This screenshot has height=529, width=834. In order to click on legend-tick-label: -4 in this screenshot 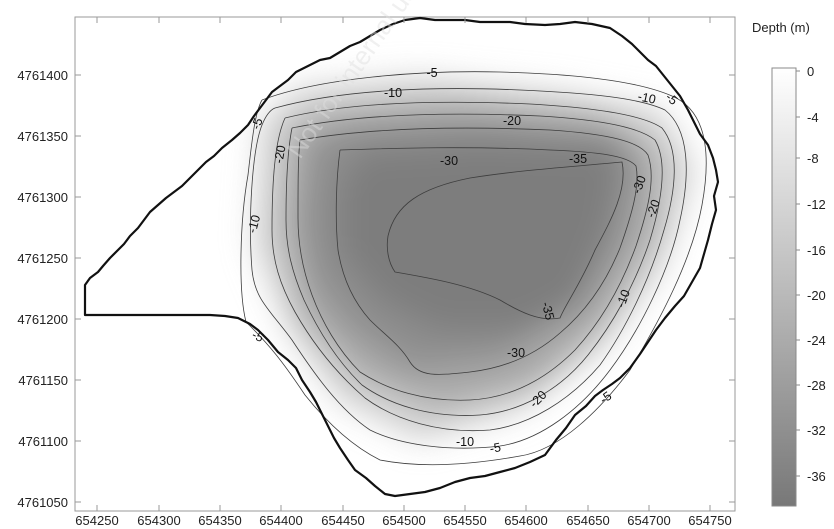, I will do `click(813, 117)`.